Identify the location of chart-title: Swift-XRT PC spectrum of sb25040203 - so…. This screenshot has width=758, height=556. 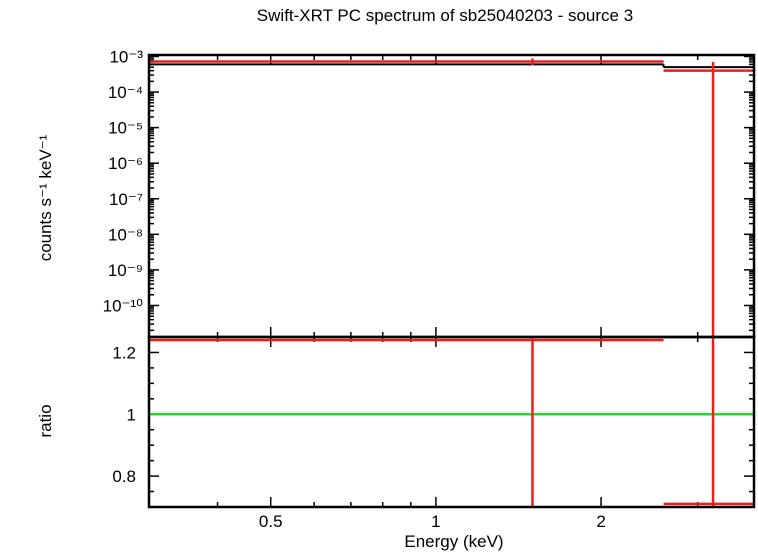
(445, 15).